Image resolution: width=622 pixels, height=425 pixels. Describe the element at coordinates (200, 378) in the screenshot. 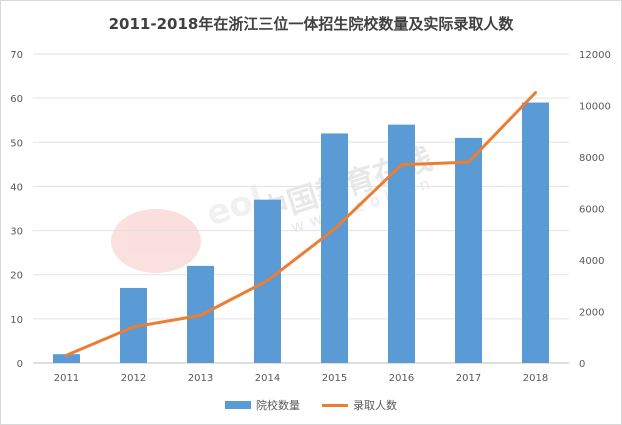

I see `x-tick-label: 2013` at that location.